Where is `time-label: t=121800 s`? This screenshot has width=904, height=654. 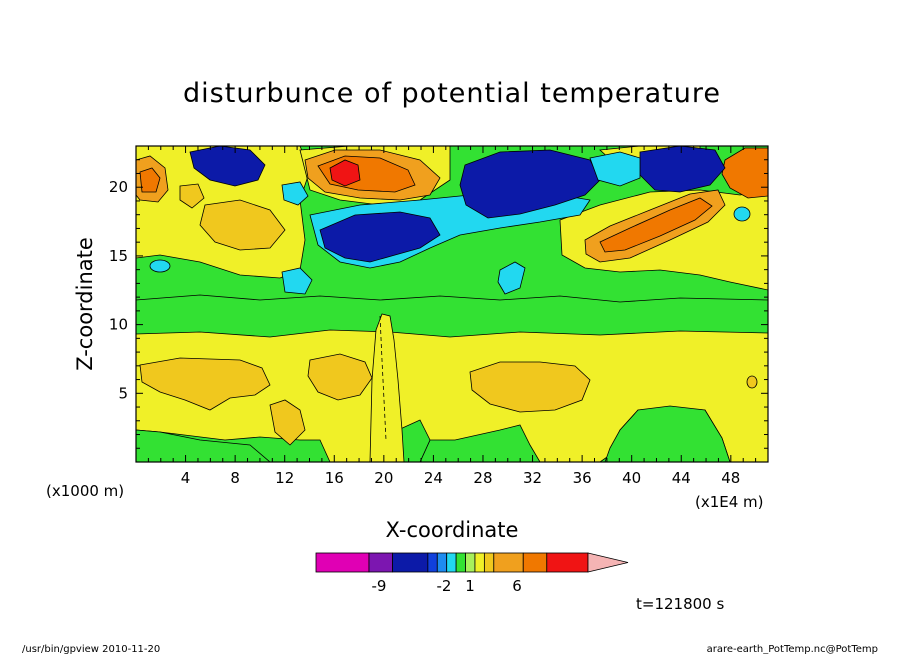
time-label: t=121800 s is located at coordinates (680, 604).